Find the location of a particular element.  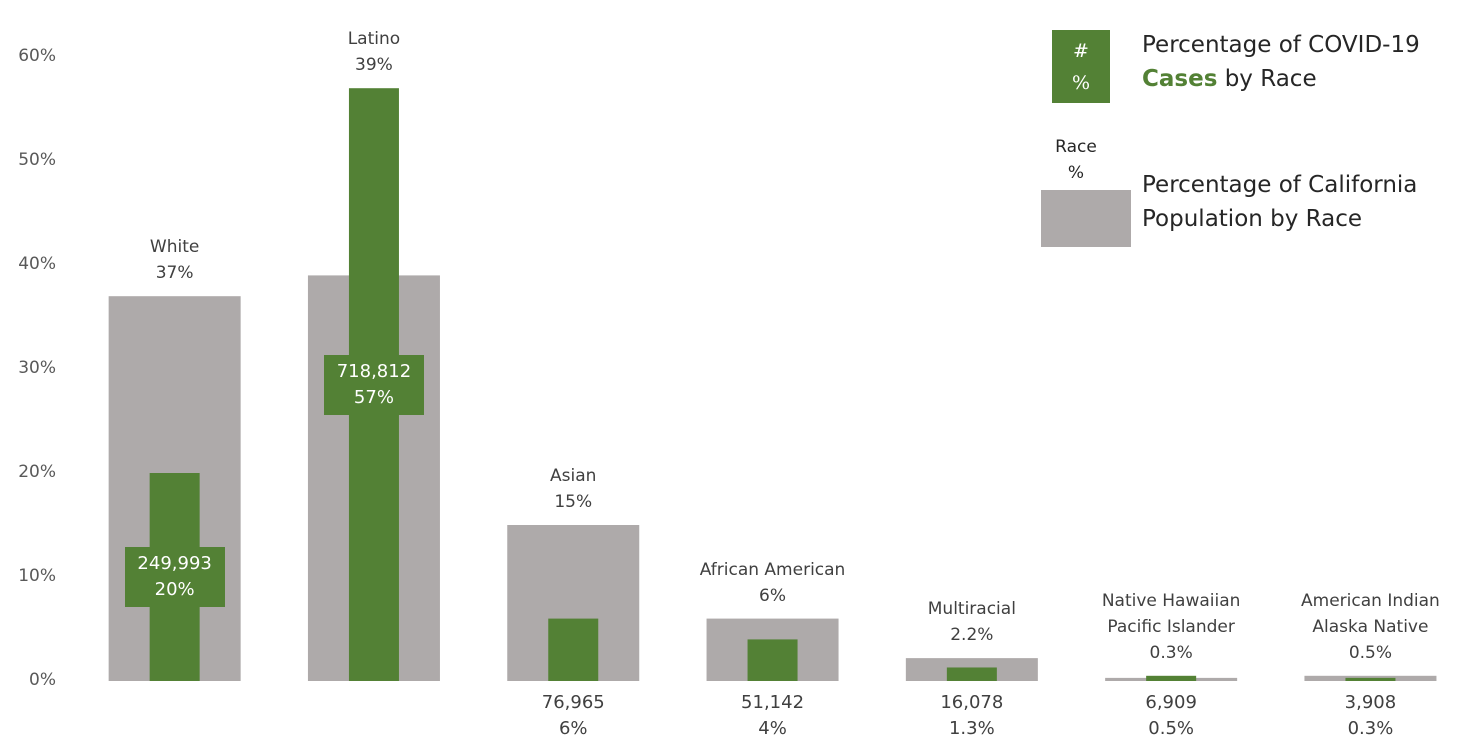

cases-label: 16,078 1.3% is located at coordinates (972, 716).